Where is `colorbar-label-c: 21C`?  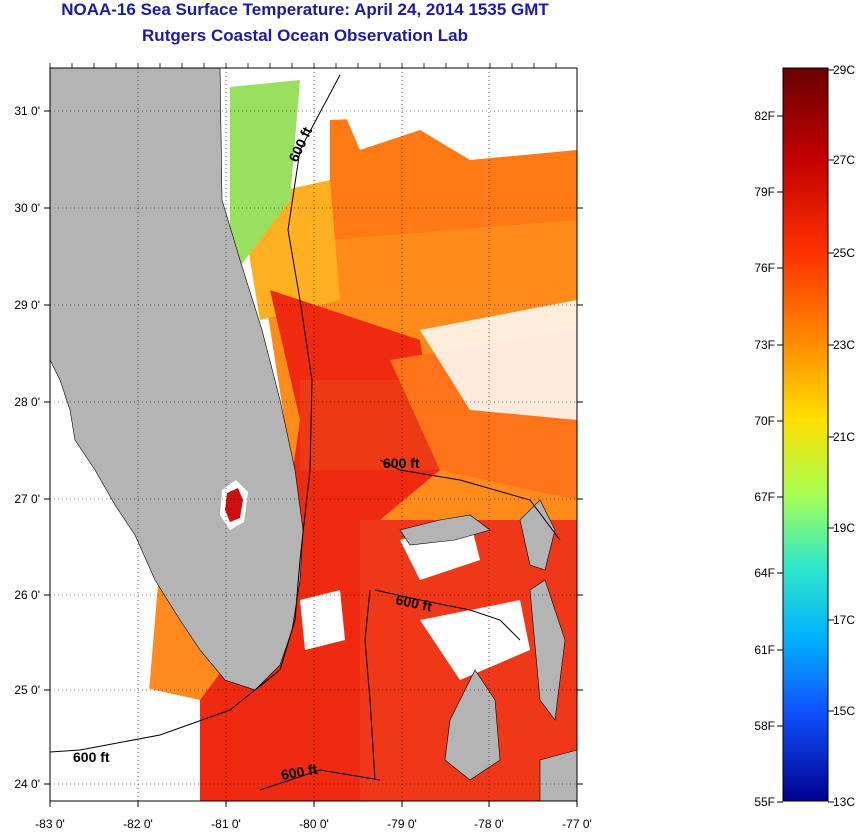 colorbar-label-c: 21C is located at coordinates (844, 437).